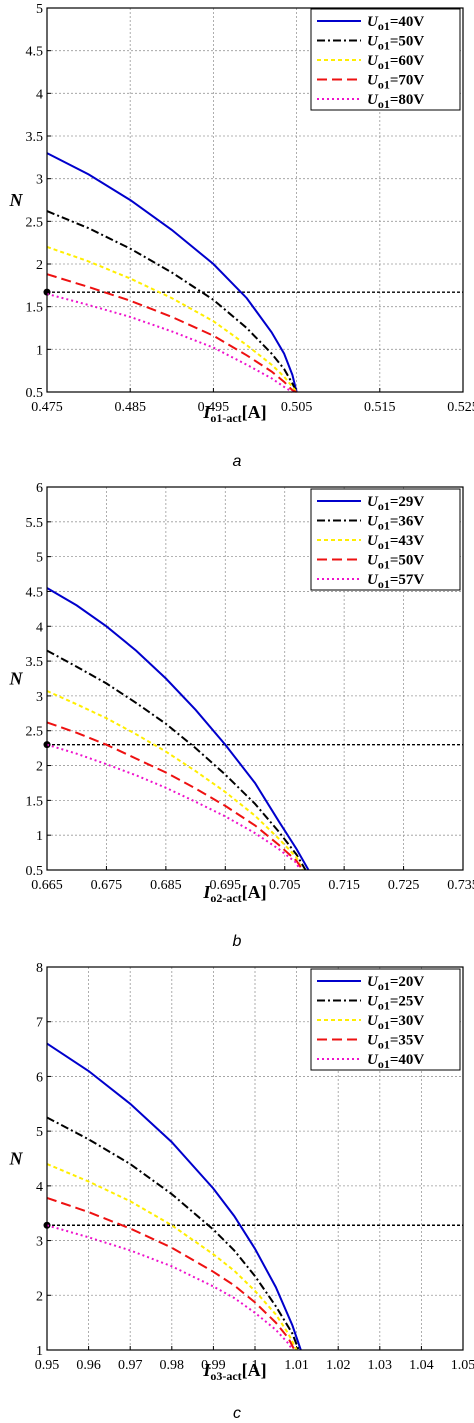 The height and width of the screenshot is (1423, 474). Describe the element at coordinates (344, 885) in the screenshot. I see `x-tick-label: 0.715` at that location.